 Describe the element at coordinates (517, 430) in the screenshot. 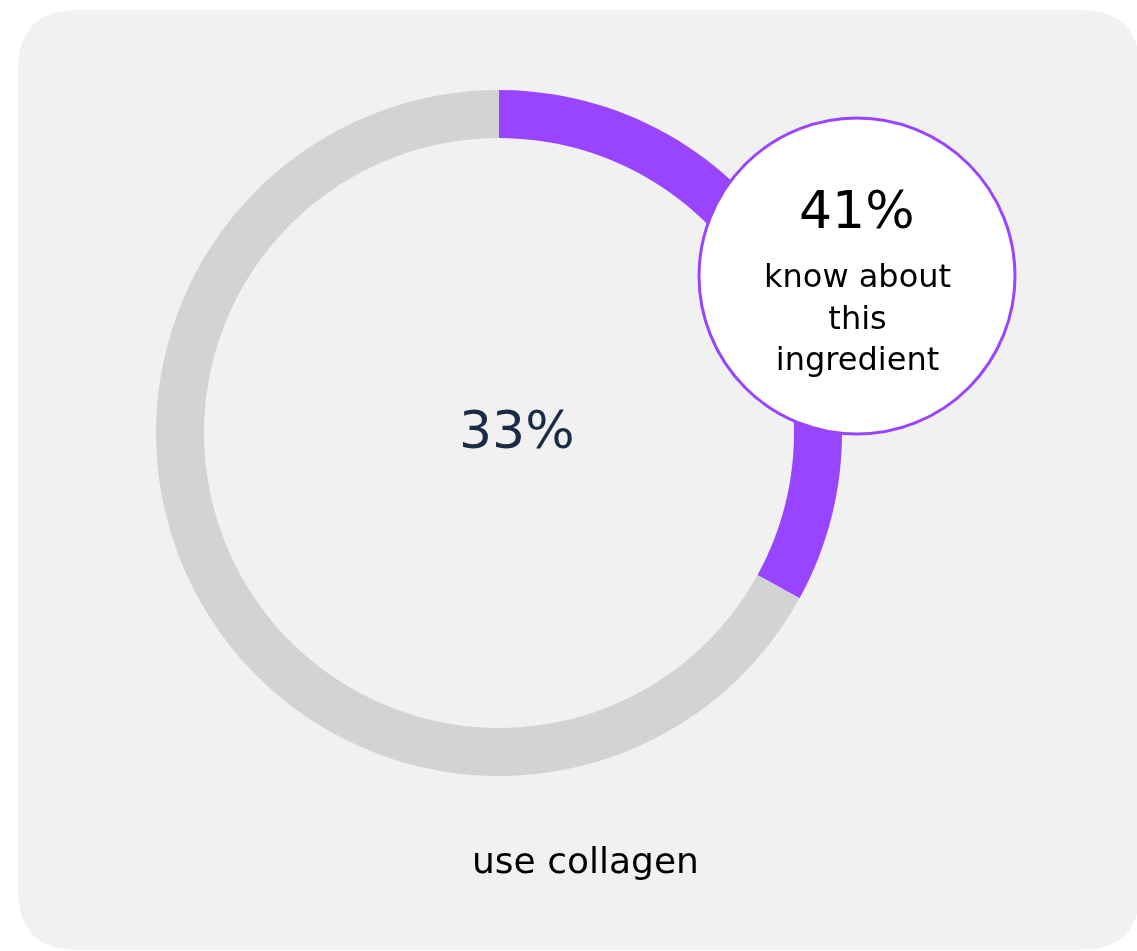

I see `text: 33%` at that location.